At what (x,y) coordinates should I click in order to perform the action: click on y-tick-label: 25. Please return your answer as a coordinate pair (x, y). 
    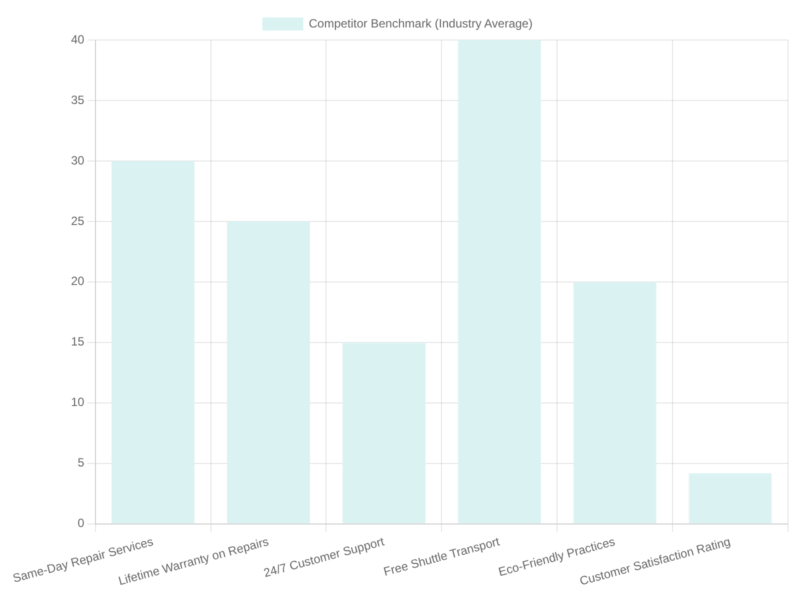
    Looking at the image, I should click on (77, 221).